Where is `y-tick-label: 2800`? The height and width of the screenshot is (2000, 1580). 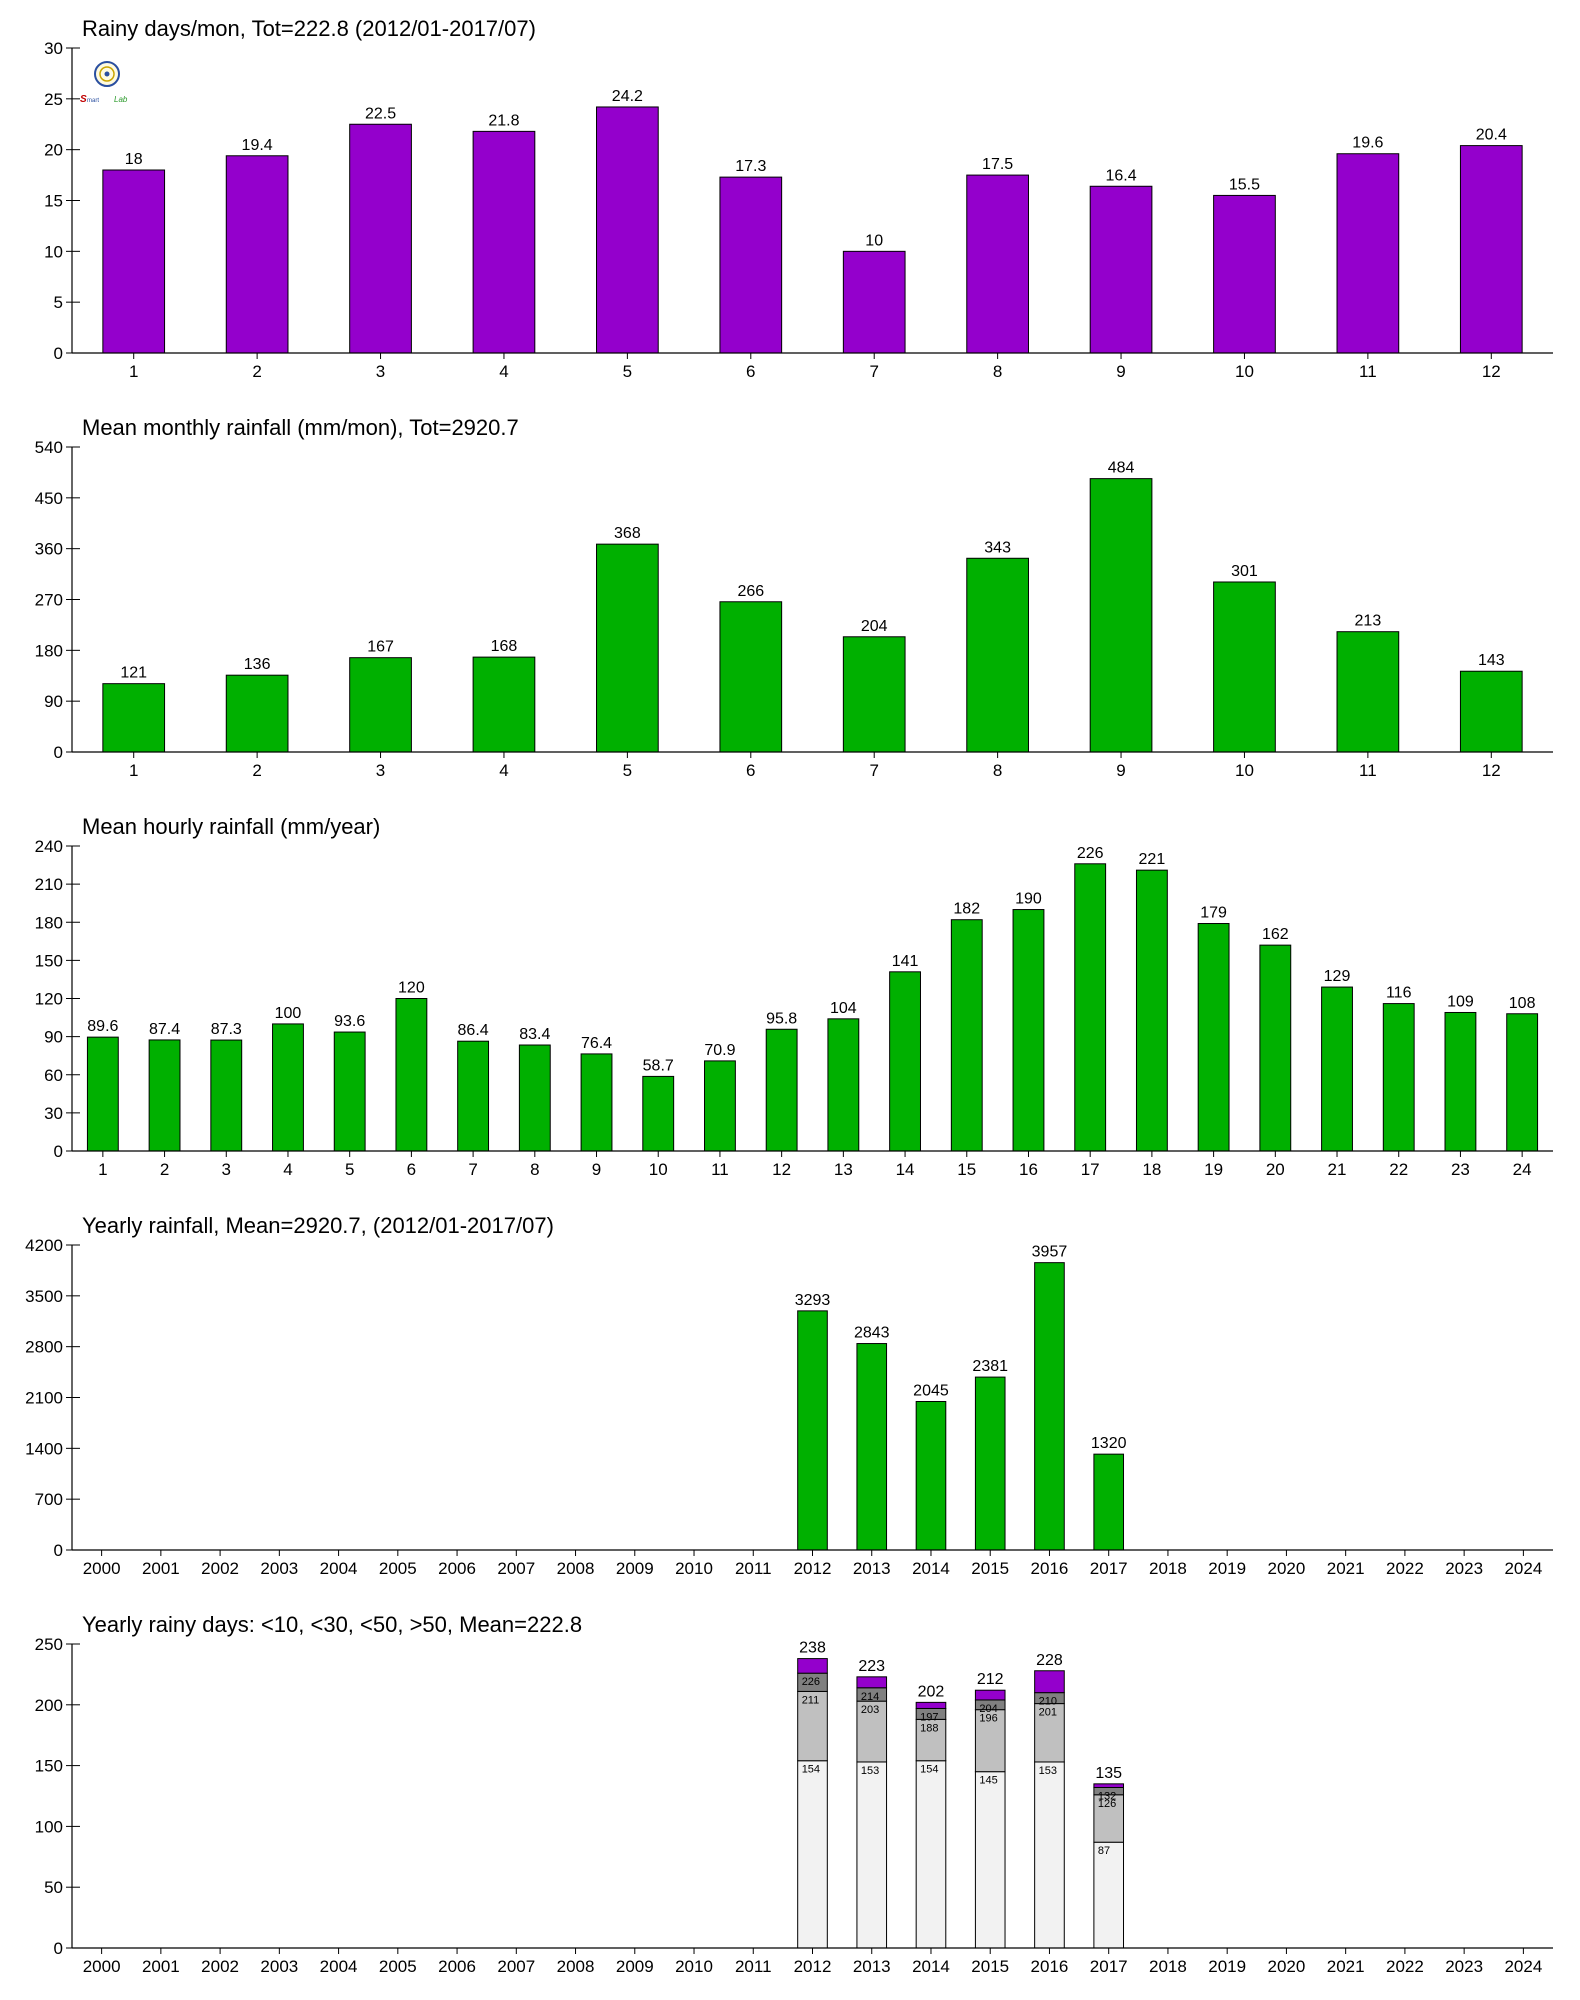
y-tick-label: 2800 is located at coordinates (44, 1347).